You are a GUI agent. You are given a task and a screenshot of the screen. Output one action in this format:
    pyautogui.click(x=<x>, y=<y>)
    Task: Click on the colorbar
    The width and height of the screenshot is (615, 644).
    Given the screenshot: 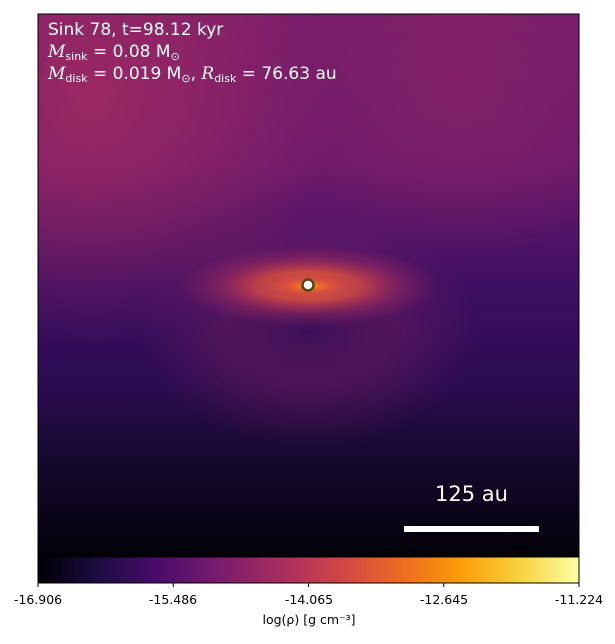 What is the action you would take?
    pyautogui.click(x=308, y=570)
    